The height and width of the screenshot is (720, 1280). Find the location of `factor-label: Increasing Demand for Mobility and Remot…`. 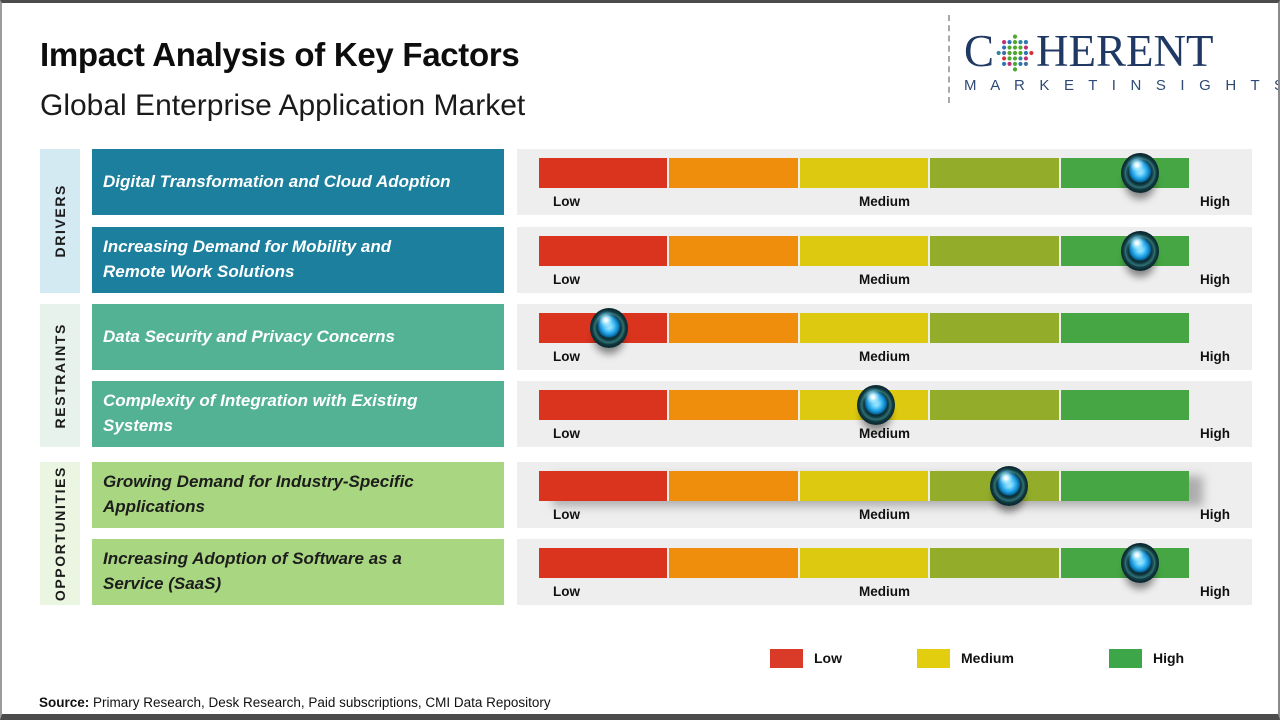

factor-label: Increasing Demand for Mobility and Remot… is located at coordinates (247, 259).